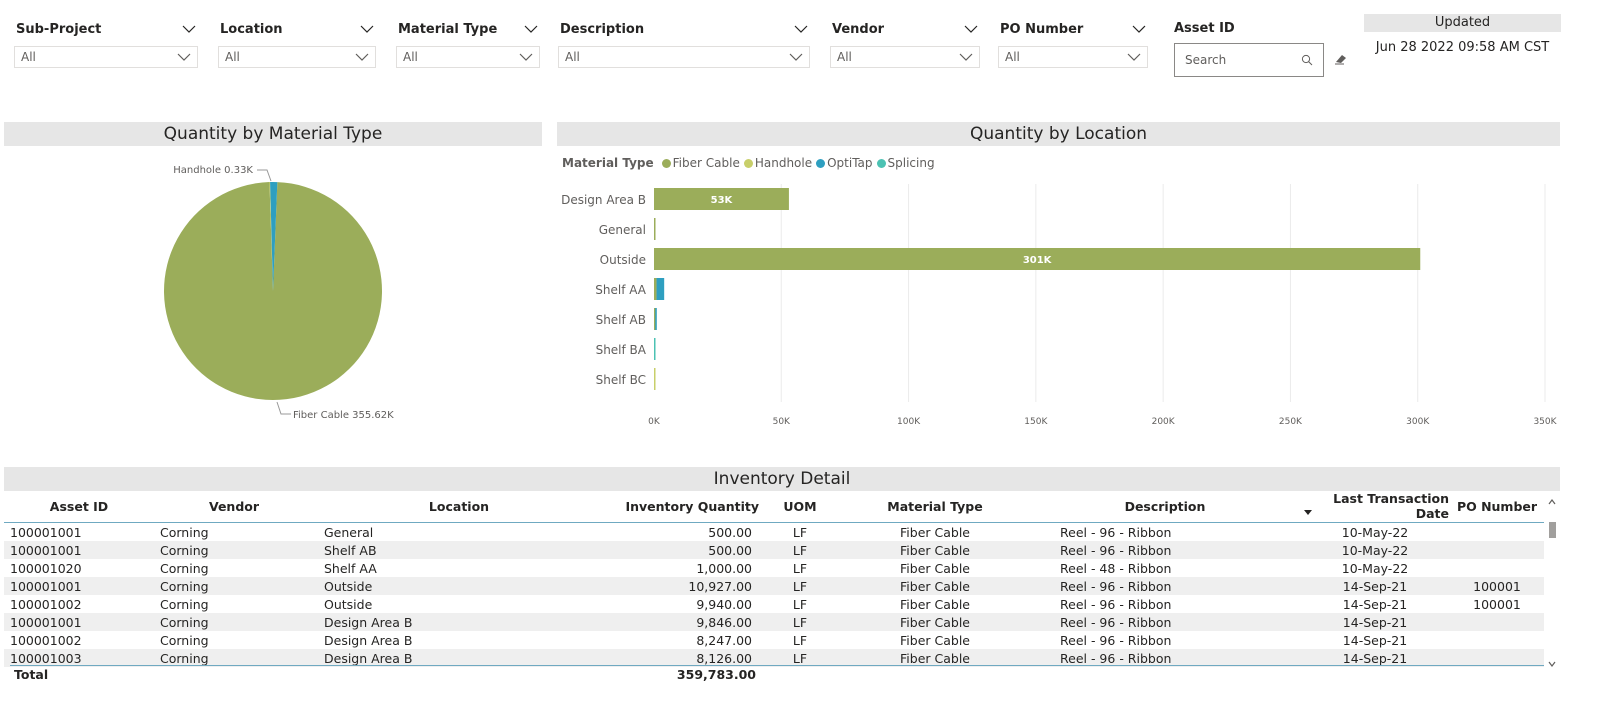 The width and height of the screenshot is (1623, 712). I want to click on cell-location: General, so click(459, 531).